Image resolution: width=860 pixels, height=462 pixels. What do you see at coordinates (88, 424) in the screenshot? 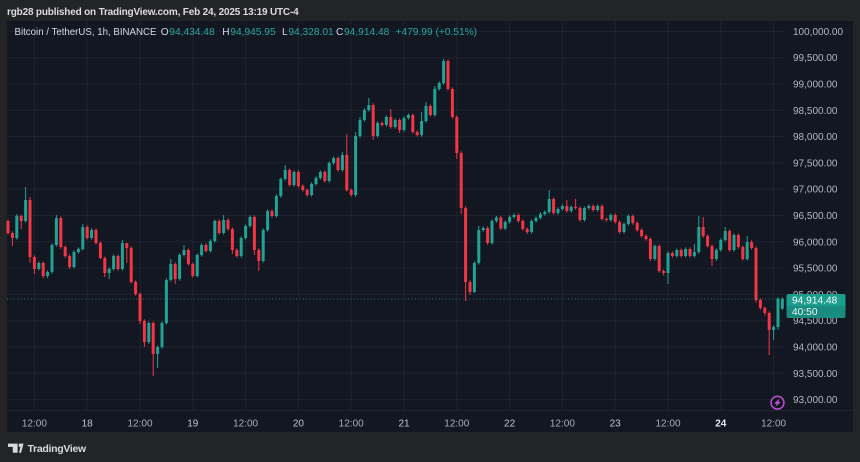
I see `svg-text: 18` at bounding box center [88, 424].